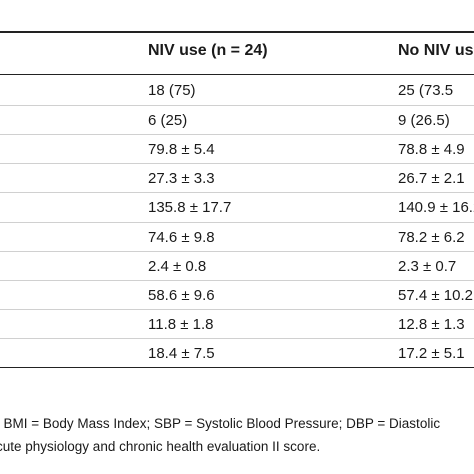 The width and height of the screenshot is (474, 474). What do you see at coordinates (172, 90) in the screenshot?
I see `cell-niv-use: 18 (75)` at bounding box center [172, 90].